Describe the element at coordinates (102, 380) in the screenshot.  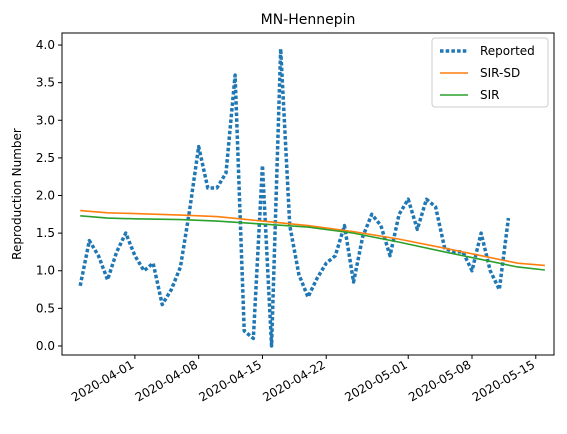
I see `x-tick-label: 2020-04-01` at that location.